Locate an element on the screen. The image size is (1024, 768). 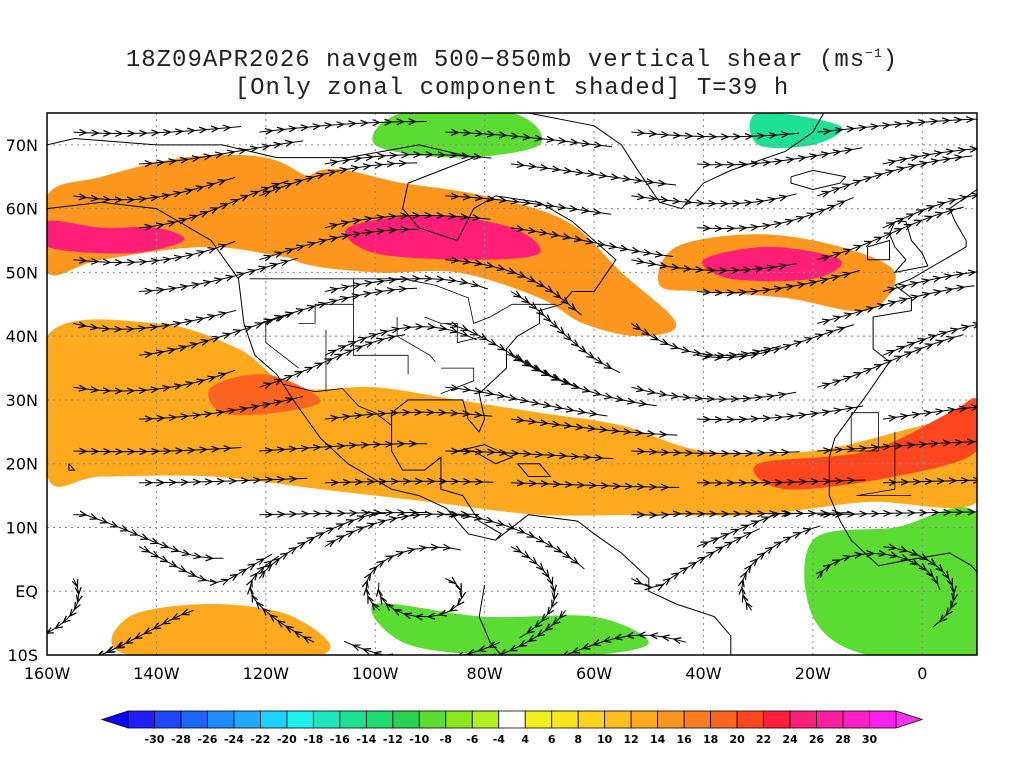
y-tick-label: 20N is located at coordinates (22, 464).